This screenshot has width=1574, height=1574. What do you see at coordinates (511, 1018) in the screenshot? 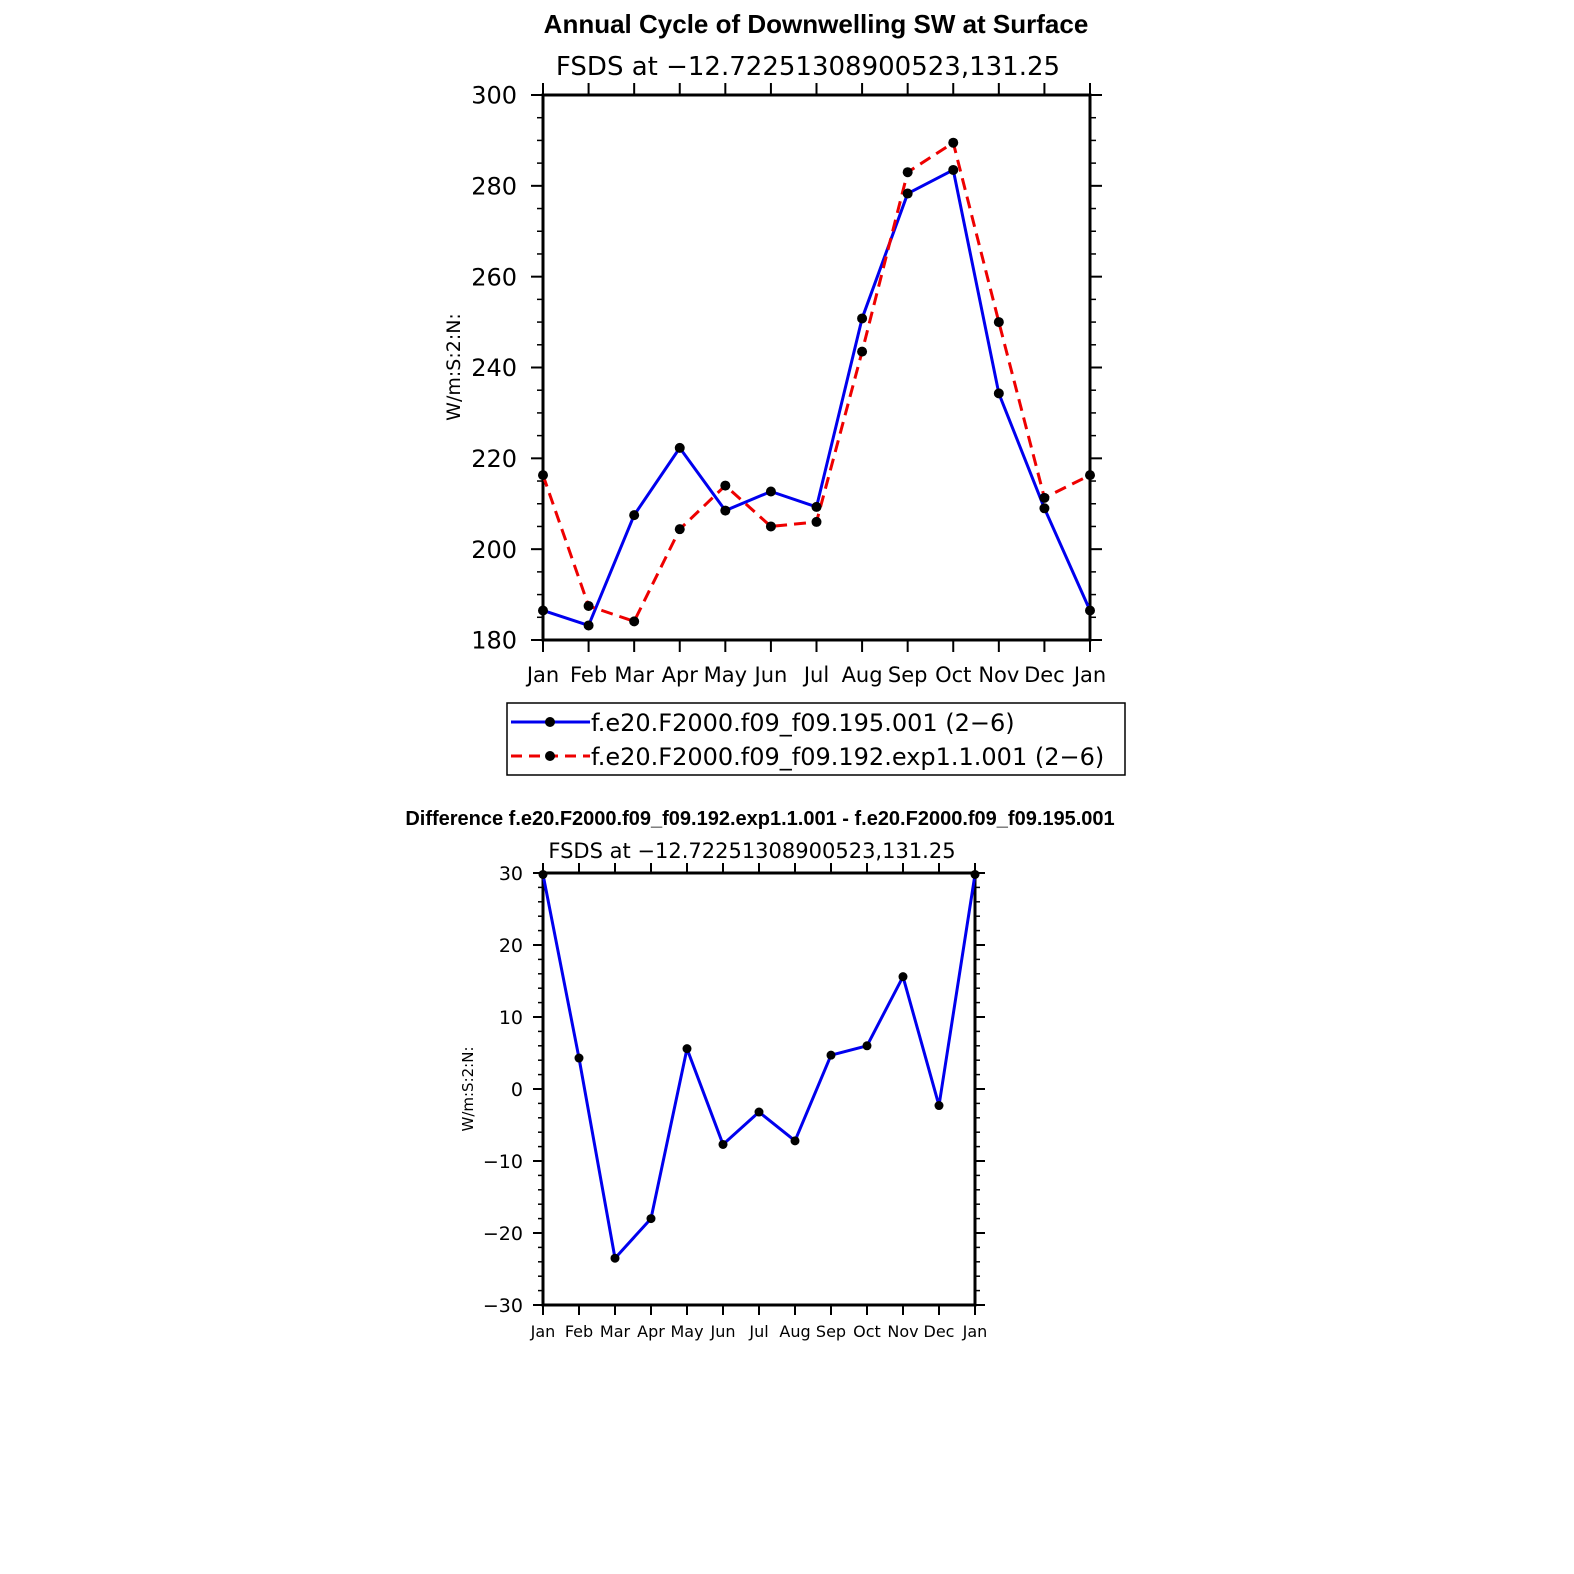
I see `y-tick-label: 10` at bounding box center [511, 1018].